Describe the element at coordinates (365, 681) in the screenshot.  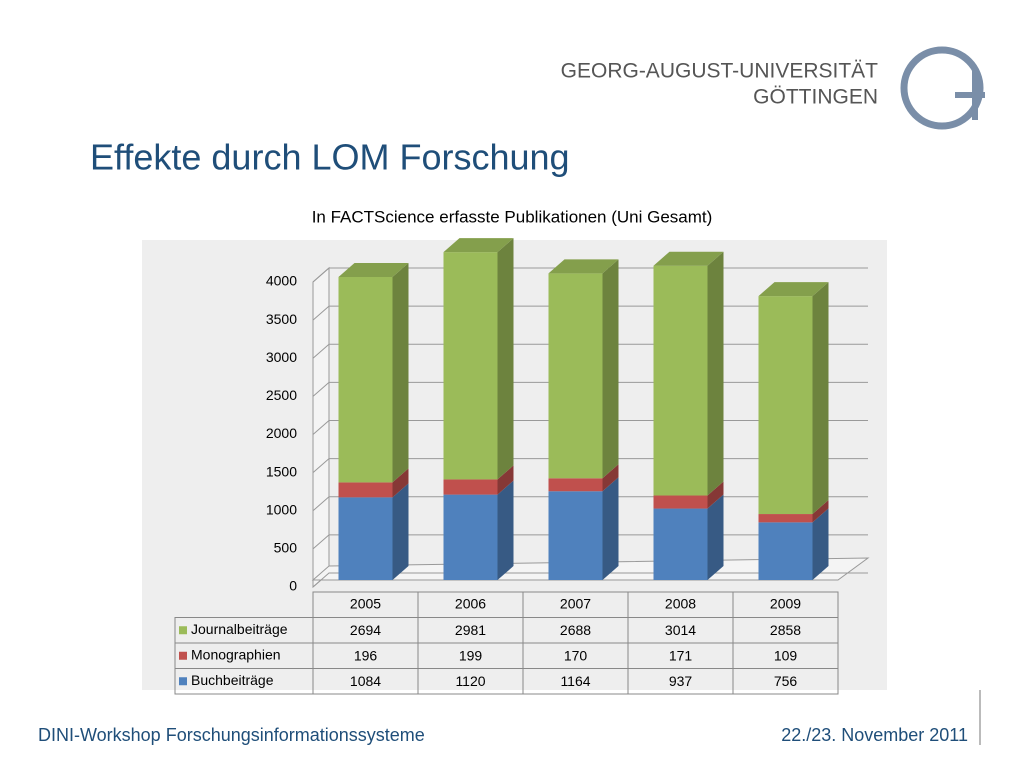
I see `table-value: 1084` at that location.